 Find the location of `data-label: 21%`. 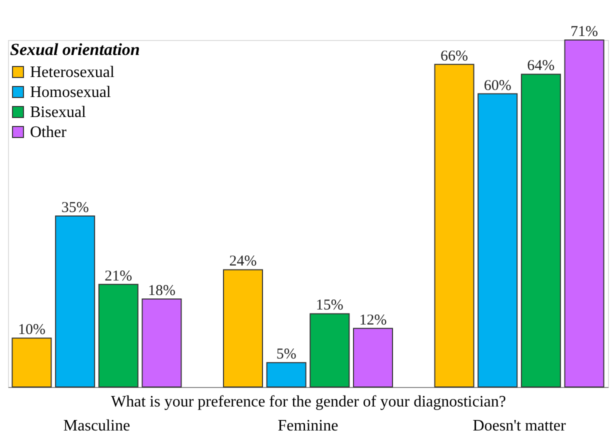

data-label: 21% is located at coordinates (118, 276).